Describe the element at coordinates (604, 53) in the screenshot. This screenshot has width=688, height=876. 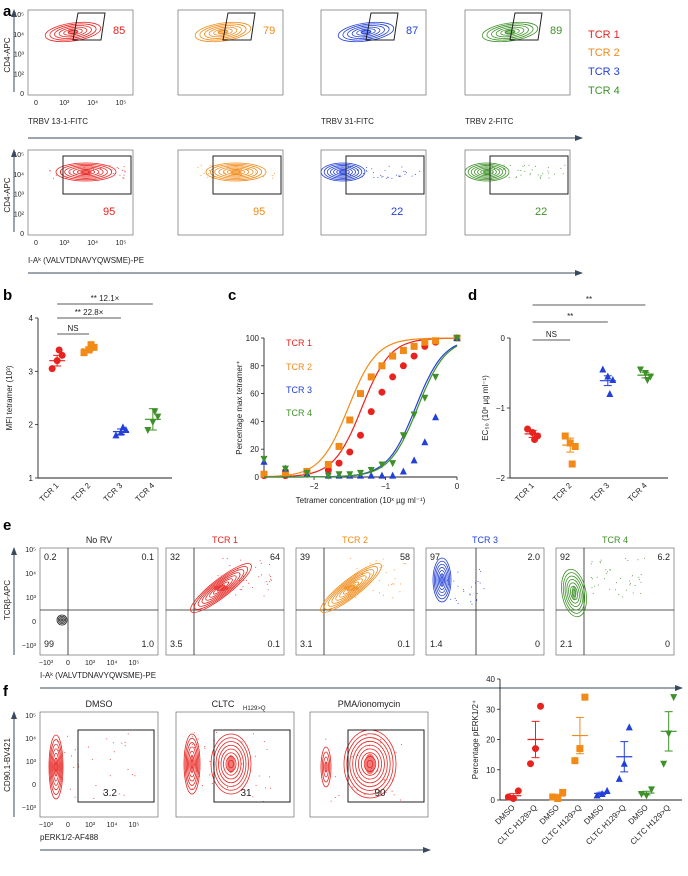
I see `legend-tcr2: TCR 2` at that location.